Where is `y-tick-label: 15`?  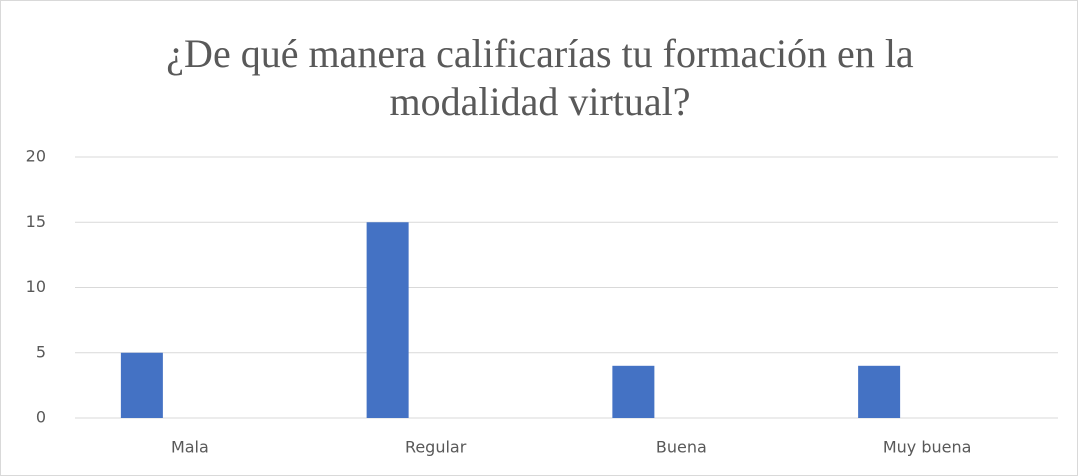
y-tick-label: 15 is located at coordinates (36, 221).